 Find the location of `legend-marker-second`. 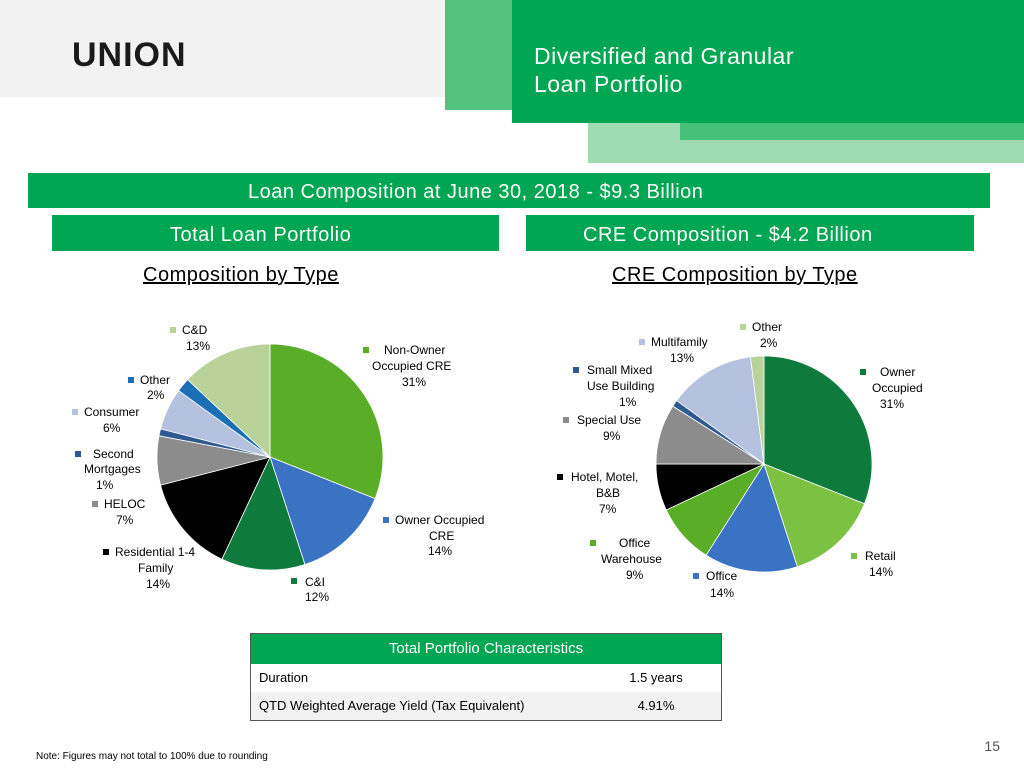

legend-marker-second is located at coordinates (78, 454).